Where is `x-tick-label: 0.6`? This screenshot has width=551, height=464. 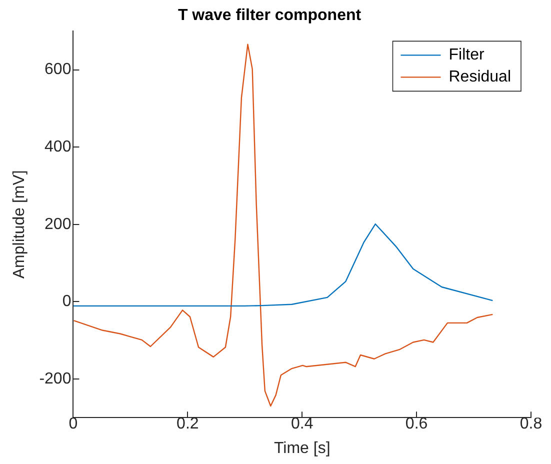 x-tick-label: 0.6 is located at coordinates (416, 424).